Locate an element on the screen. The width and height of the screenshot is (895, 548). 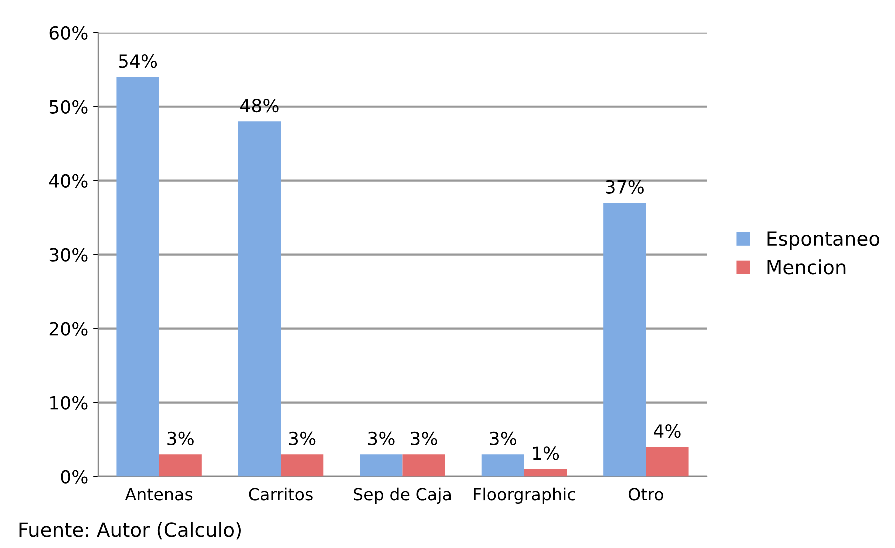
y-tick-label: 50% is located at coordinates (69, 107).